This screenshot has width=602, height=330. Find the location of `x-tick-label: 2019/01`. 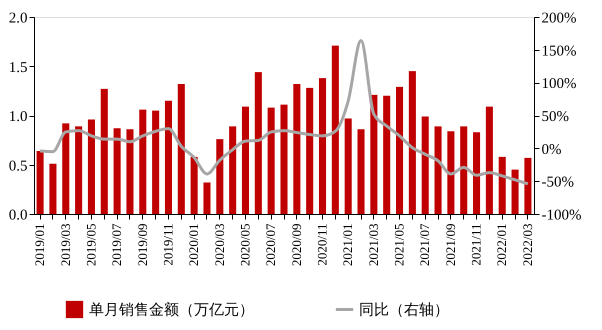

x-tick-label: 2019/01 is located at coordinates (40, 245).